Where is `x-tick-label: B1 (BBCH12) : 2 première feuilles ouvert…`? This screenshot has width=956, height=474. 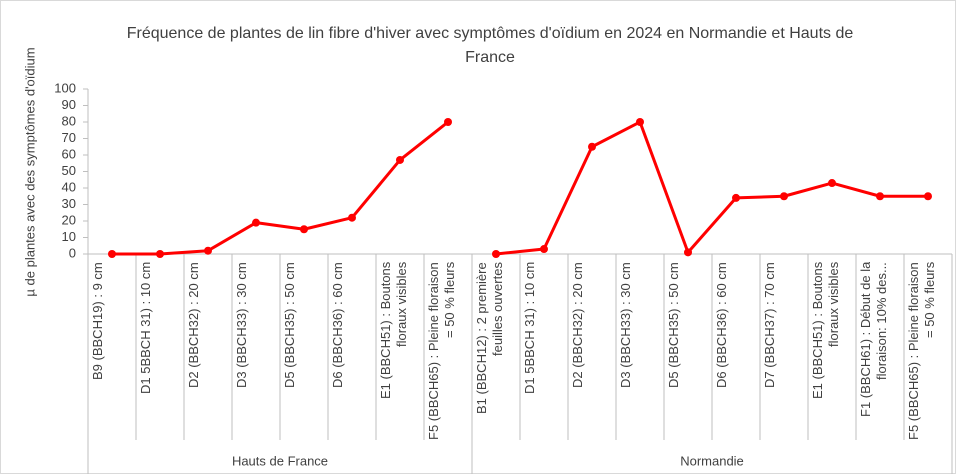 x-tick-label: B1 (BBCH12) : 2 première feuilles ouvert… is located at coordinates (489, 338).